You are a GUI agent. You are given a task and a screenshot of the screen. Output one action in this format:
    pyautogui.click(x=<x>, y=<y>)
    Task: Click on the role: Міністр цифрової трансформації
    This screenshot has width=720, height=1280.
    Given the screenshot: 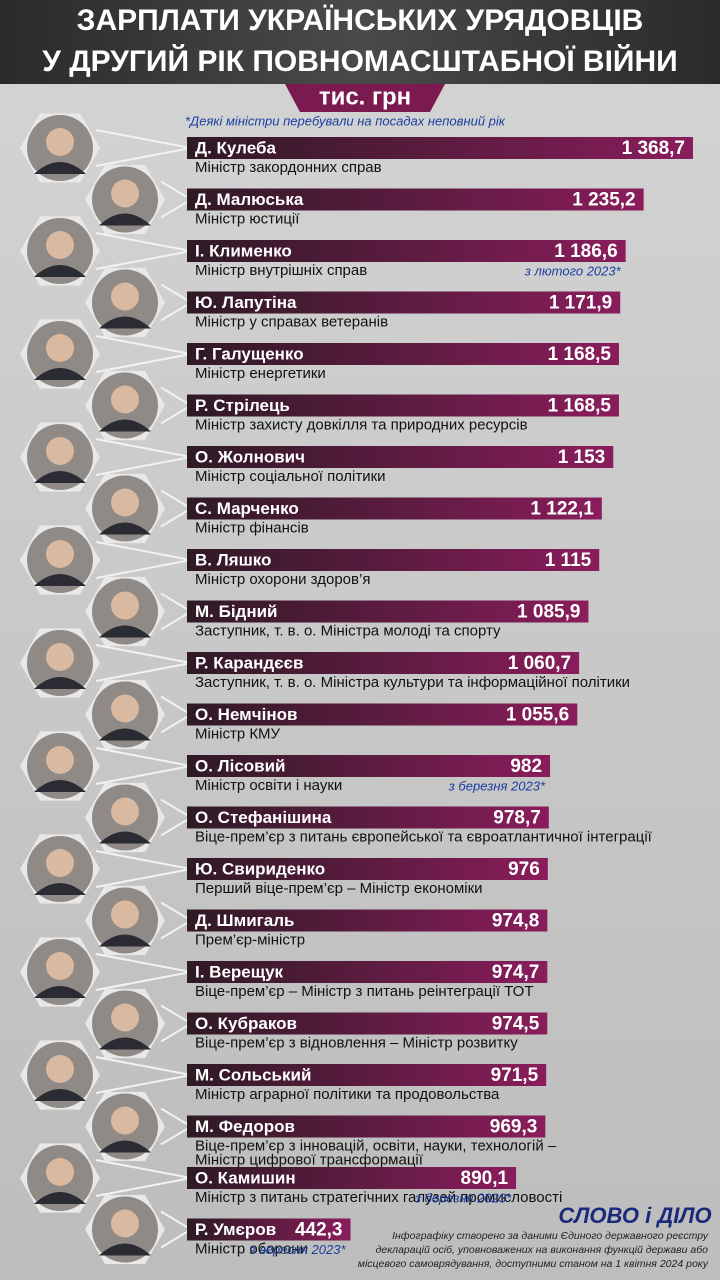 What is the action you would take?
    pyautogui.click(x=309, y=1159)
    